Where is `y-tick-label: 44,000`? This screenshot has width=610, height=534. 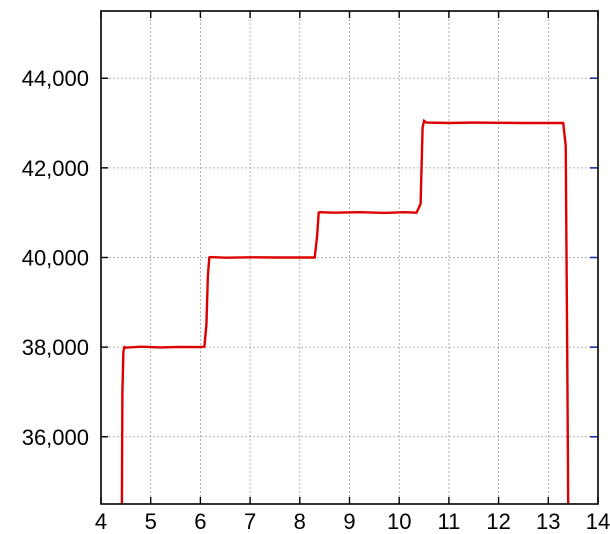
y-tick-label: 44,000 is located at coordinates (55, 78).